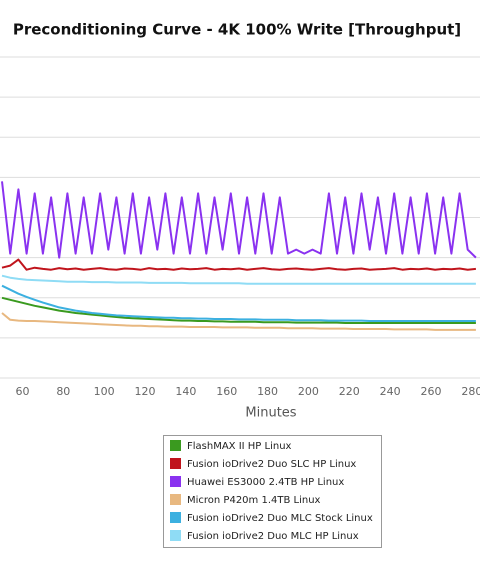 The width and height of the screenshot is (480, 562). Describe the element at coordinates (265, 482) in the screenshot. I see `legend-label: Huawei ES3000 2.4TB HP Linux` at that location.